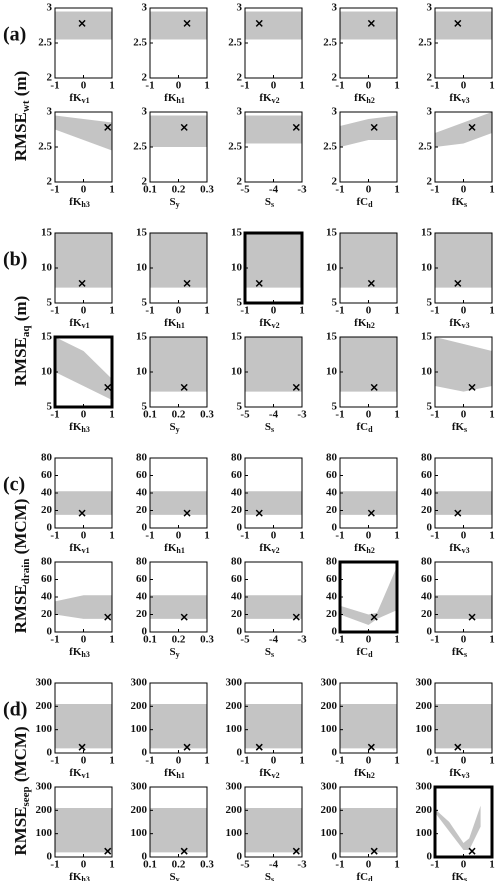 The image size is (501, 881). I want to click on y-label-sub: wt, so click(26, 106).